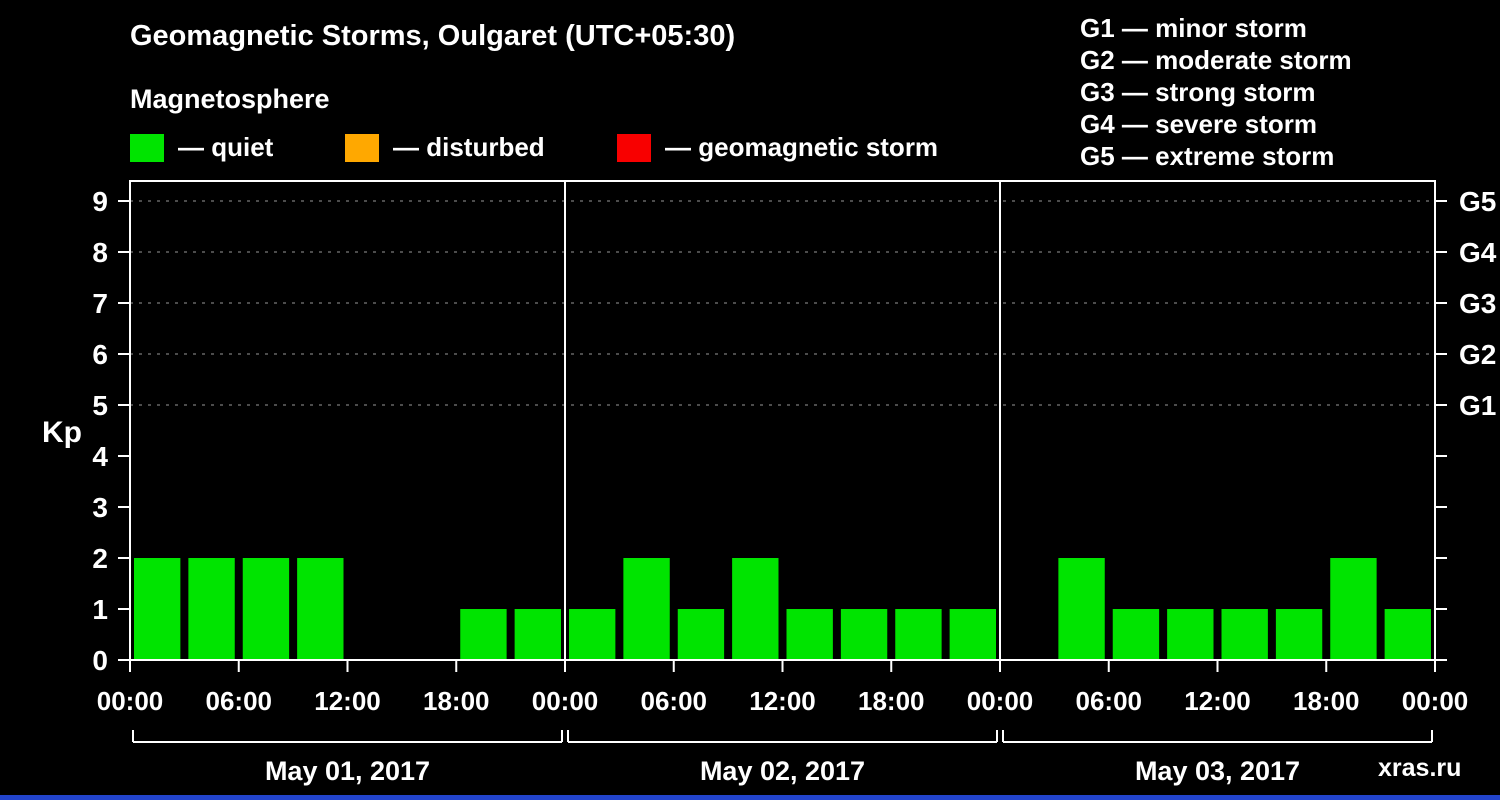 Image resolution: width=1500 pixels, height=800 pixels. Describe the element at coordinates (634, 147) in the screenshot. I see `storm-color-swatch` at that location.